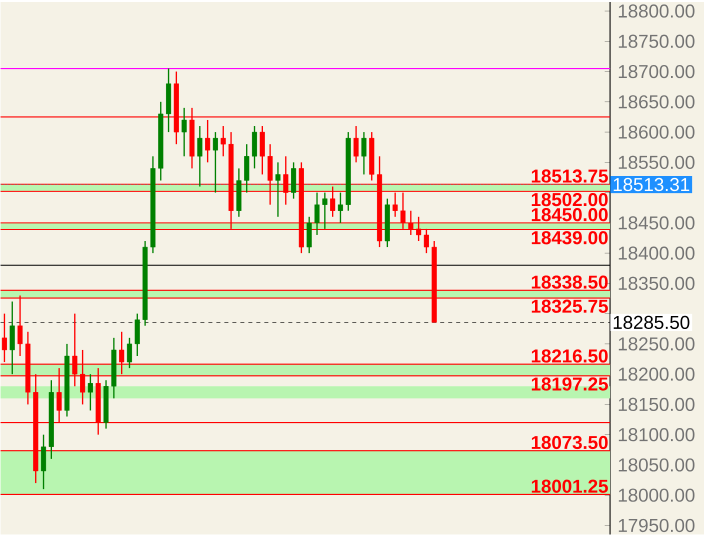  What do you see at coordinates (656, 435) in the screenshot?
I see `y-tick-label: 18100.00` at bounding box center [656, 435].